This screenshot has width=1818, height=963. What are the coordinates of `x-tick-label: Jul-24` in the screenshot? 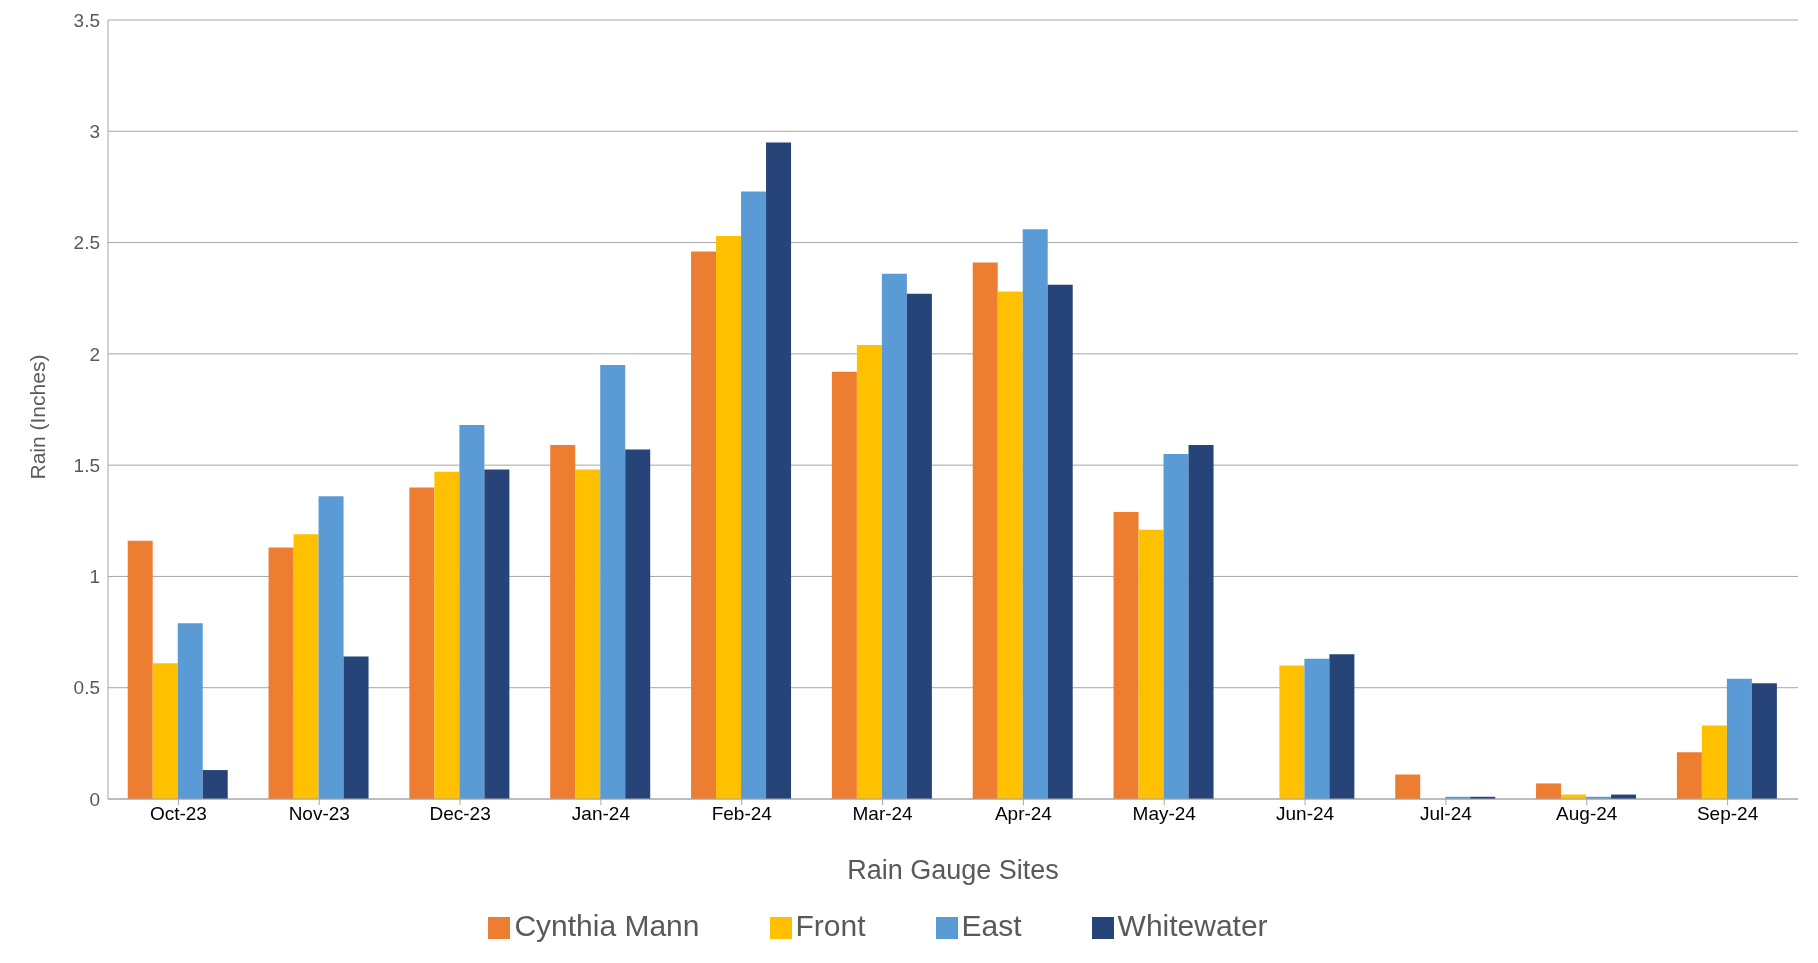 It's located at (1446, 814).